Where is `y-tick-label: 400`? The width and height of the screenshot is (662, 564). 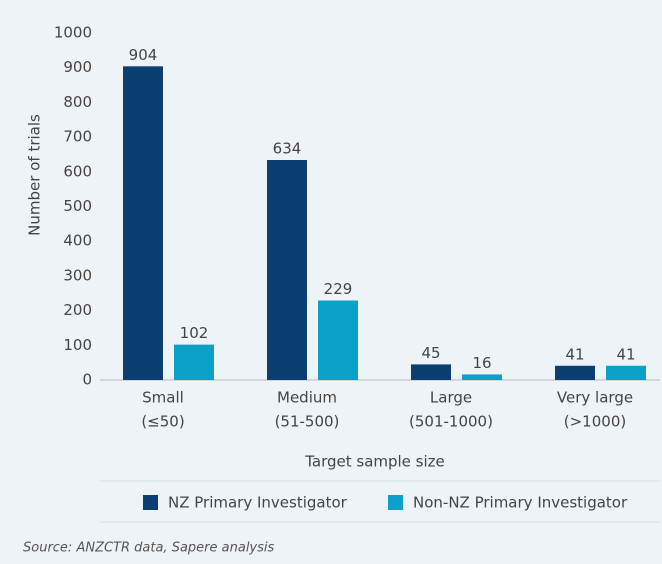 y-tick-label: 400 is located at coordinates (77, 241).